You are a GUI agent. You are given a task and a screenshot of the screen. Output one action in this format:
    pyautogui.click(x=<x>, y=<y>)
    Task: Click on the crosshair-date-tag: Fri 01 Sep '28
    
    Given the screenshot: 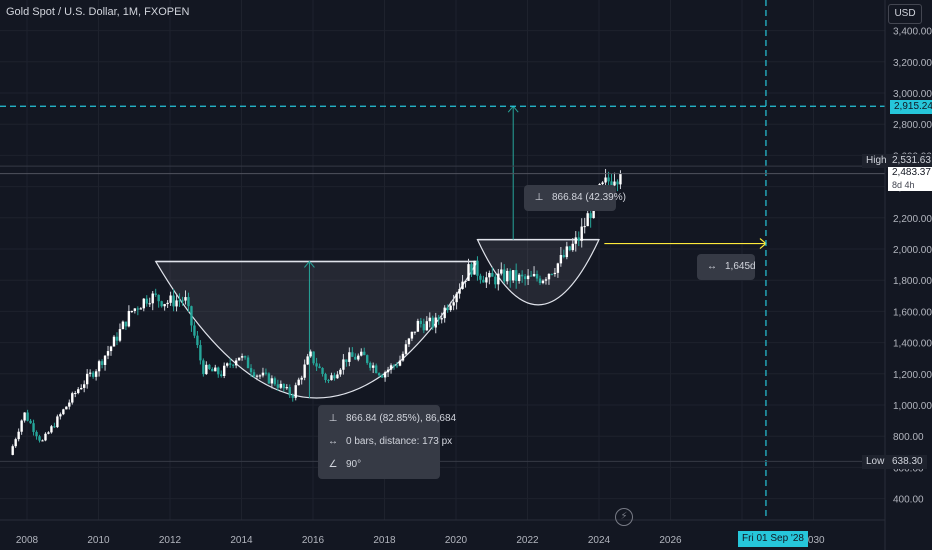 What is the action you would take?
    pyautogui.click(x=773, y=539)
    